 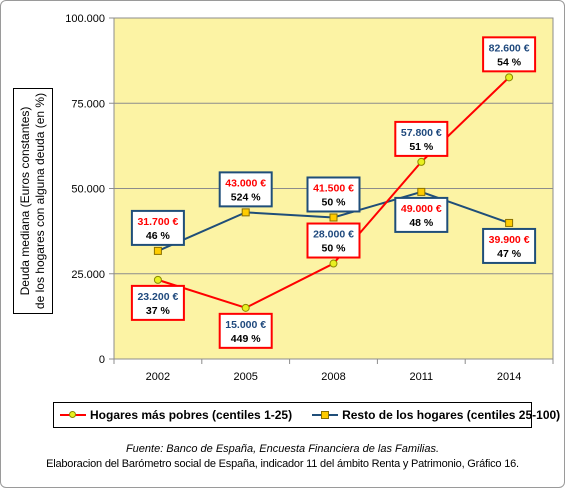 What do you see at coordinates (157, 222) in the screenshot?
I see `data-label-value-rest: 31.700 €` at bounding box center [157, 222].